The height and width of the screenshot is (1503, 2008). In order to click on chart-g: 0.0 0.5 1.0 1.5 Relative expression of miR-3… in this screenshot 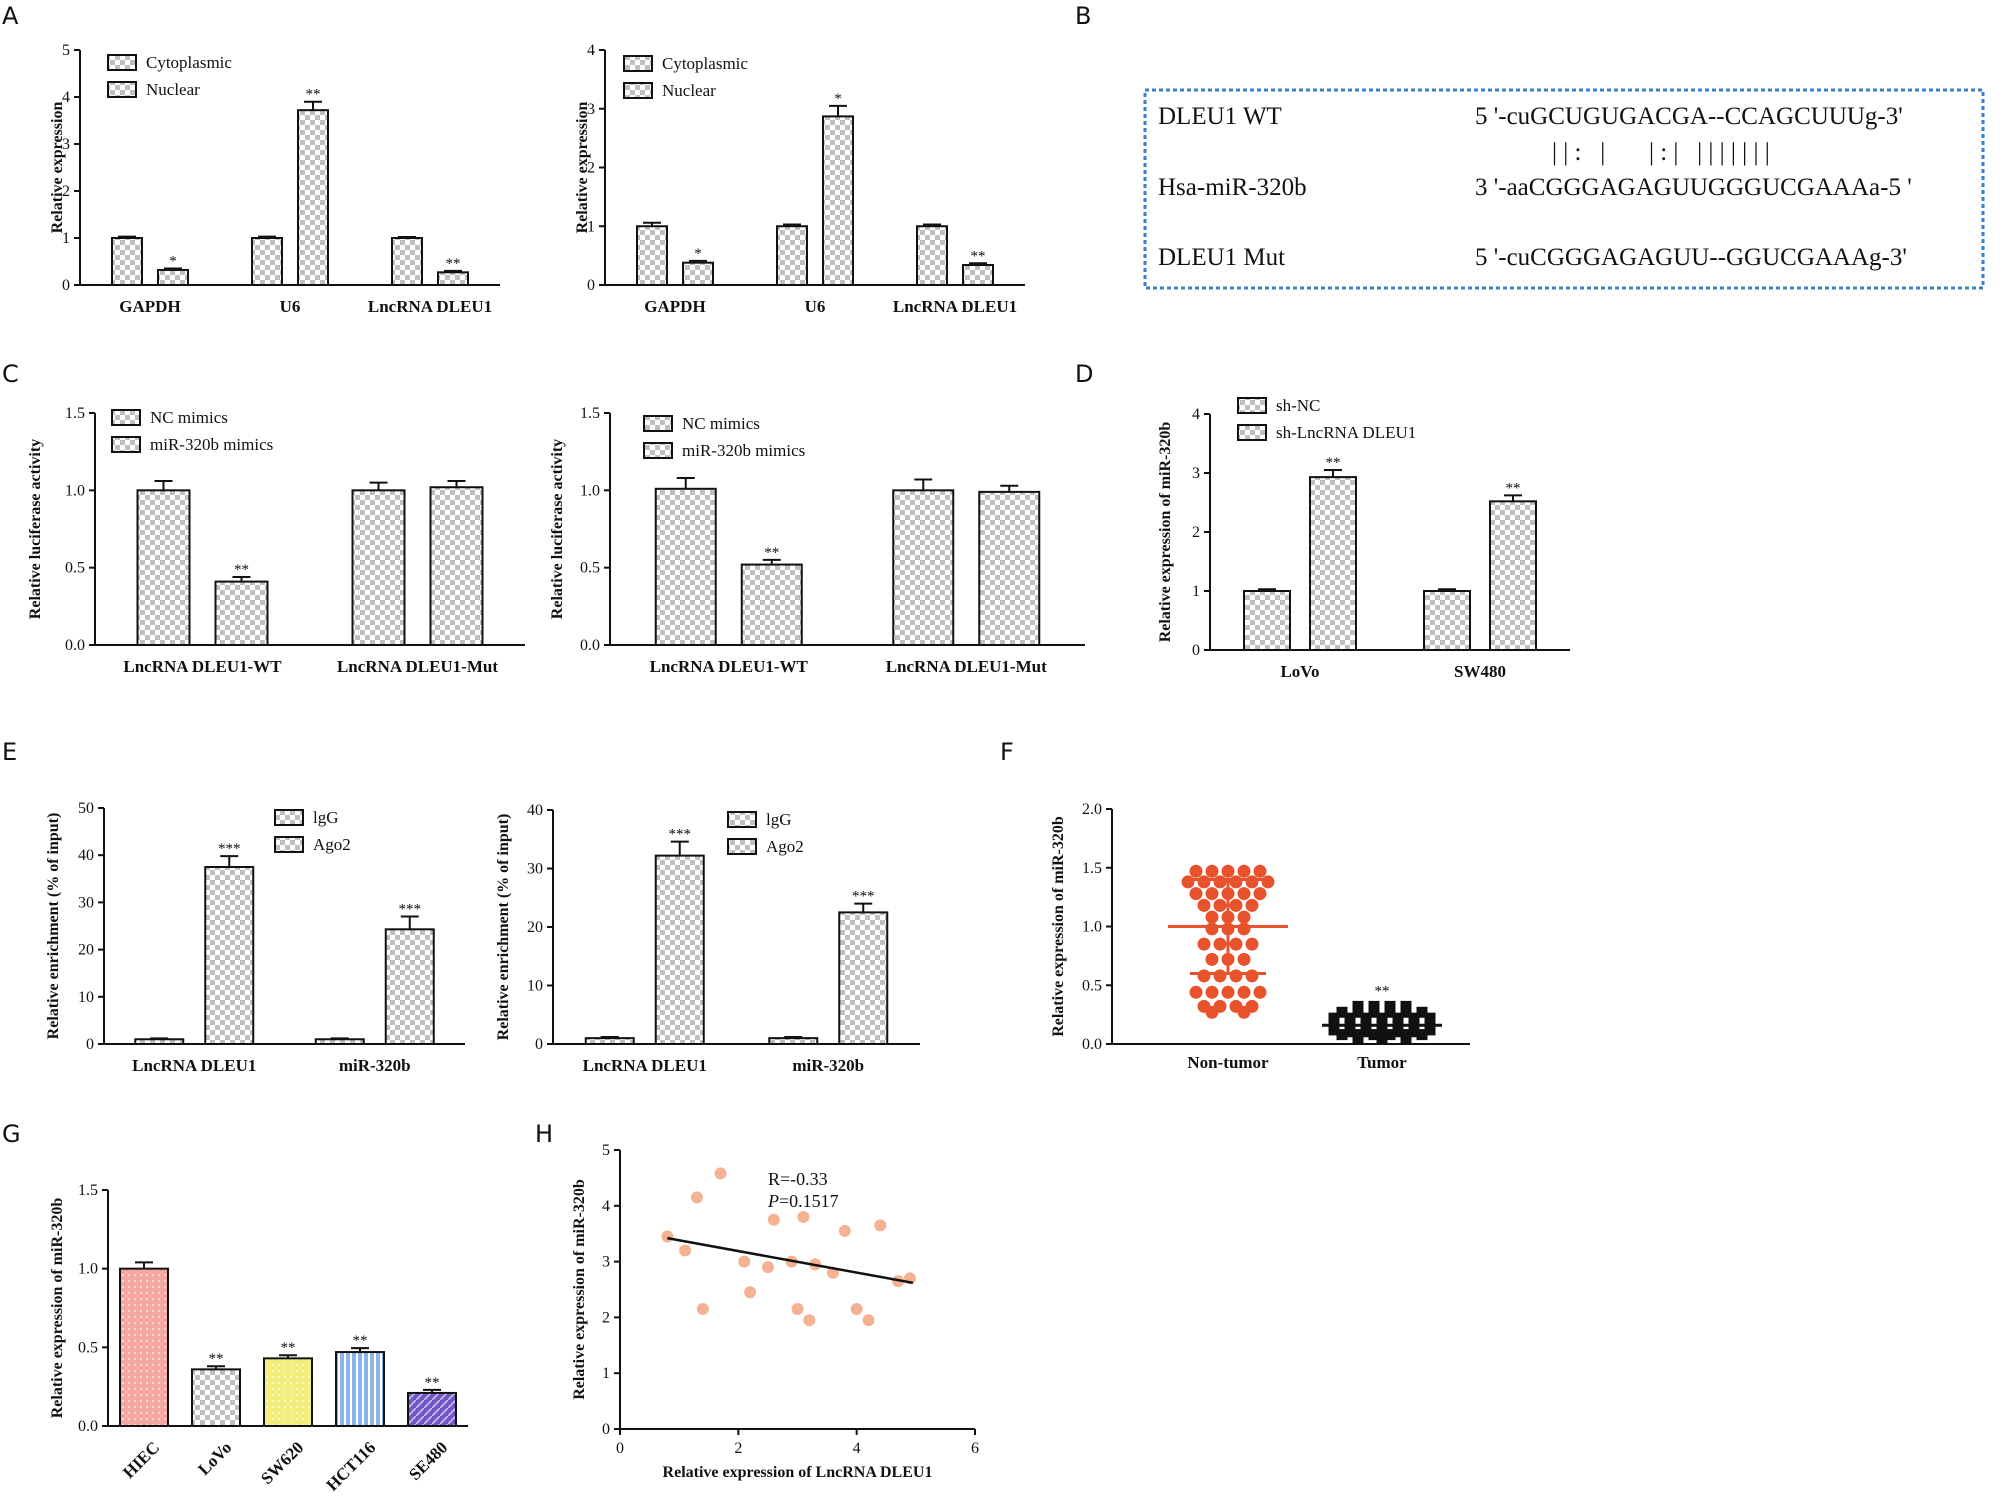, I will do `click(258, 1338)`.